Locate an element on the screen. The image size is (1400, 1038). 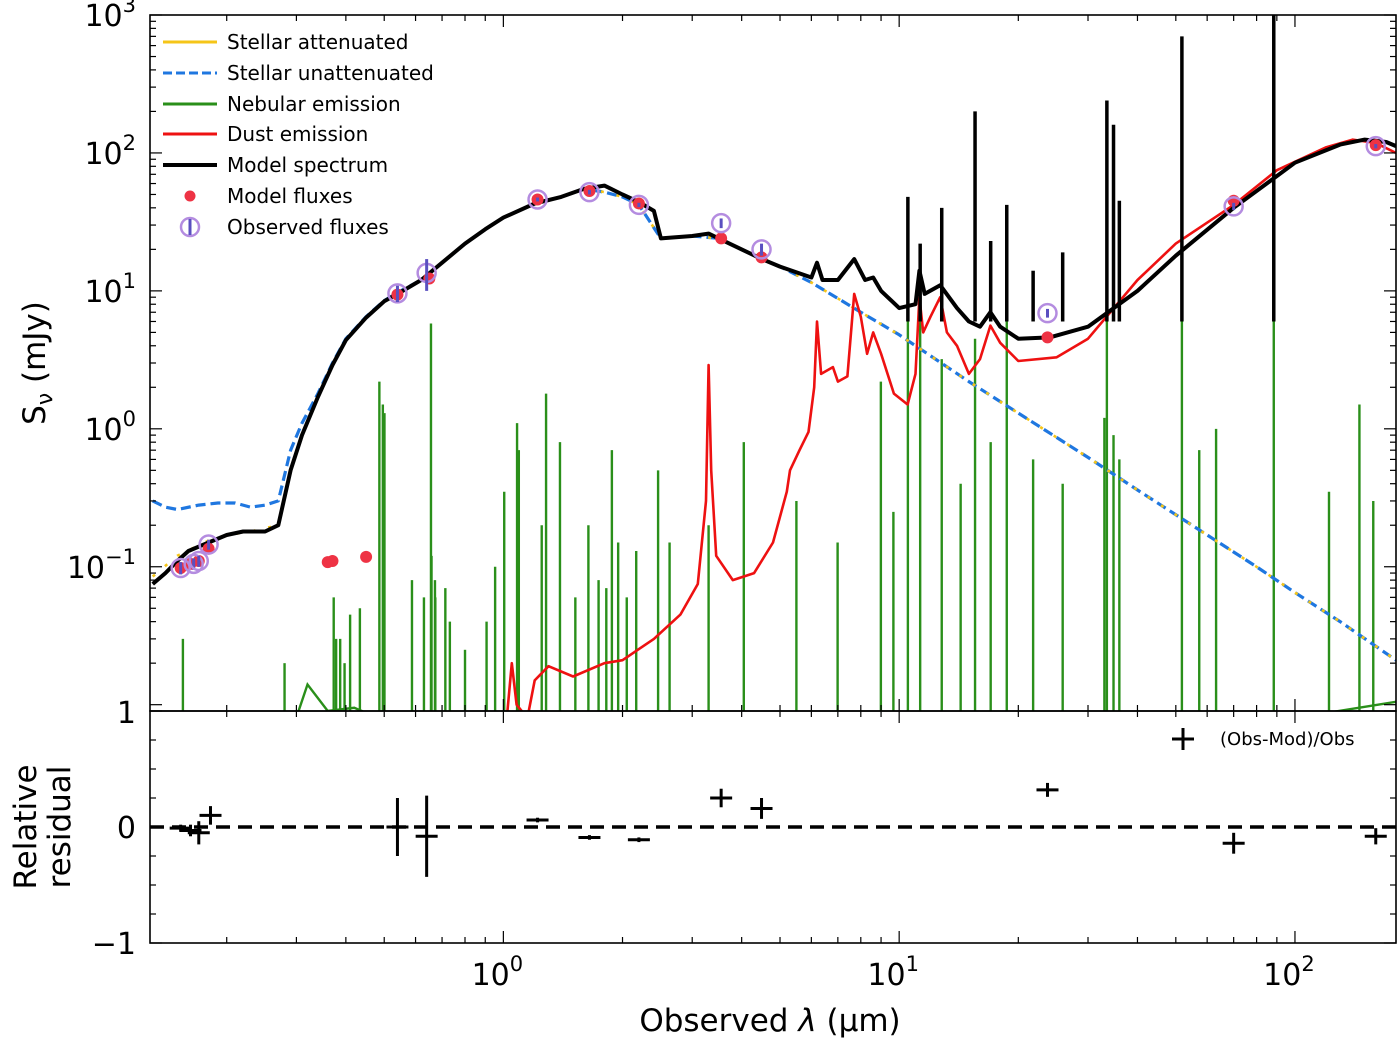
ylabel-main: S is located at coordinates (35, 415).